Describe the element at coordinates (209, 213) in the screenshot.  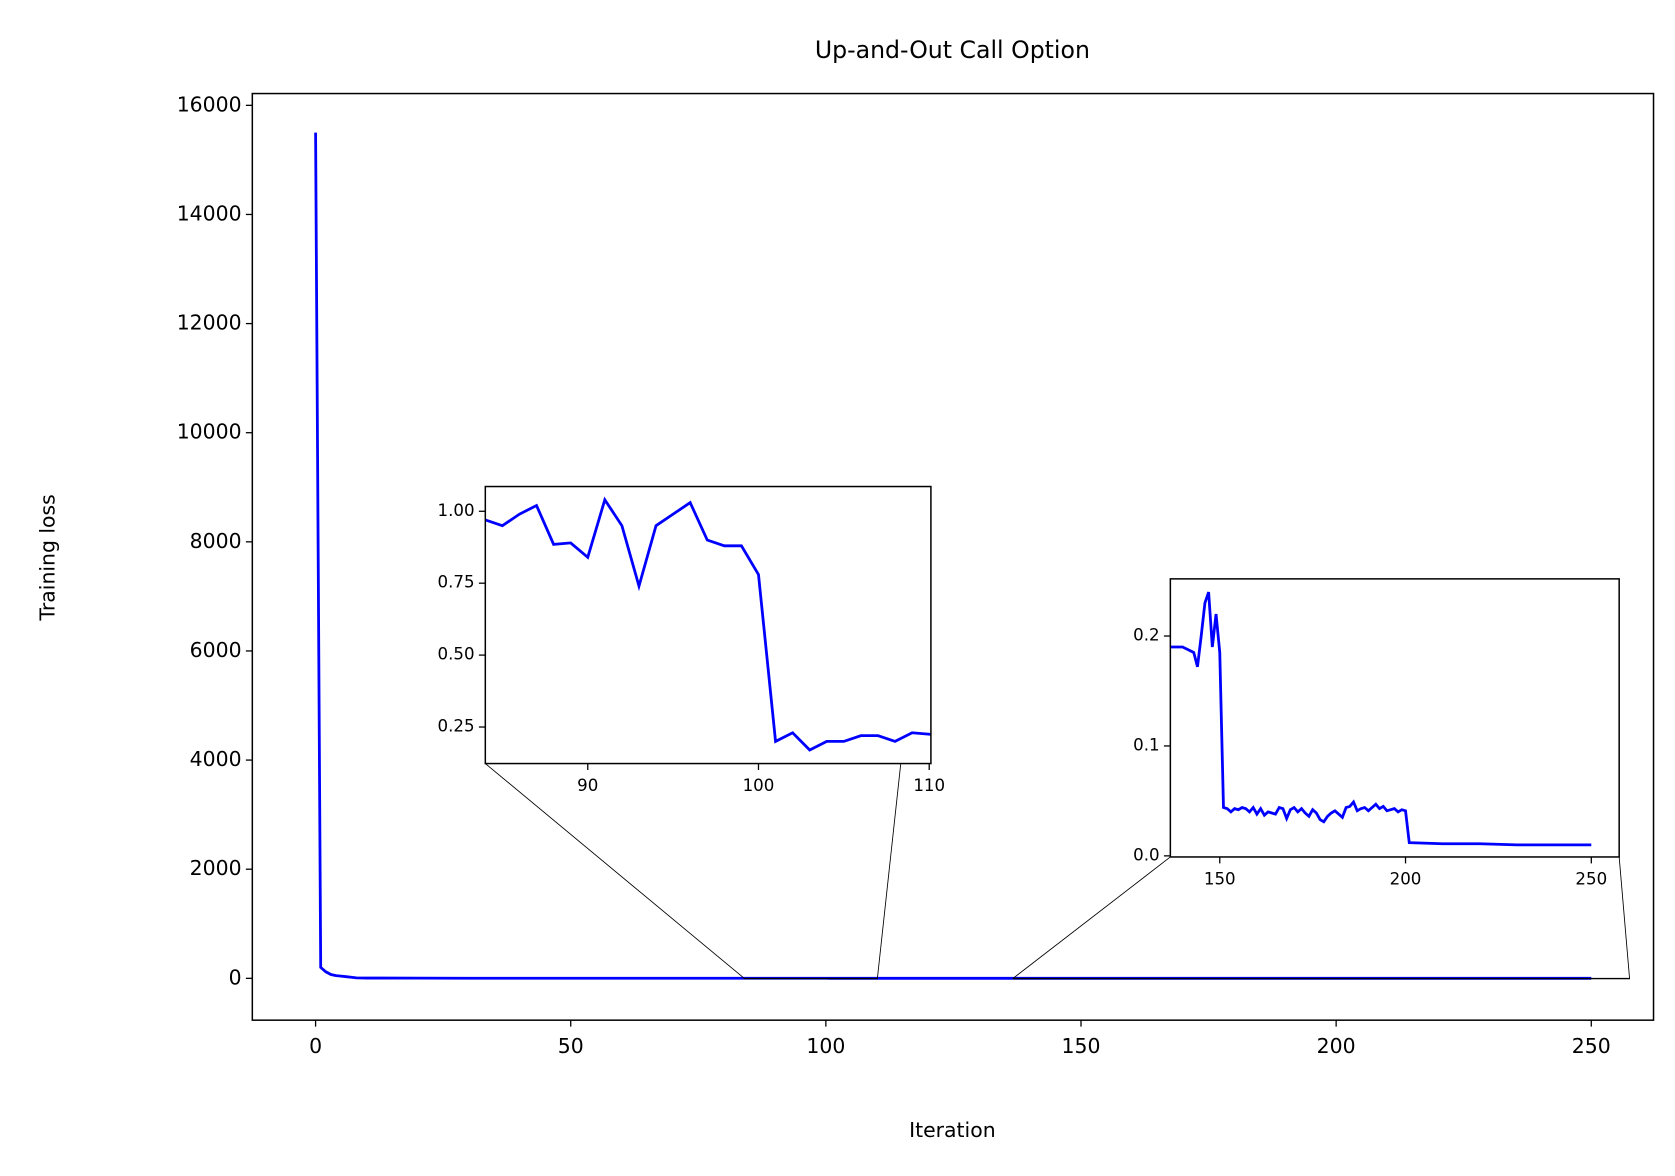
I see `y-tick-label: 14000` at that location.